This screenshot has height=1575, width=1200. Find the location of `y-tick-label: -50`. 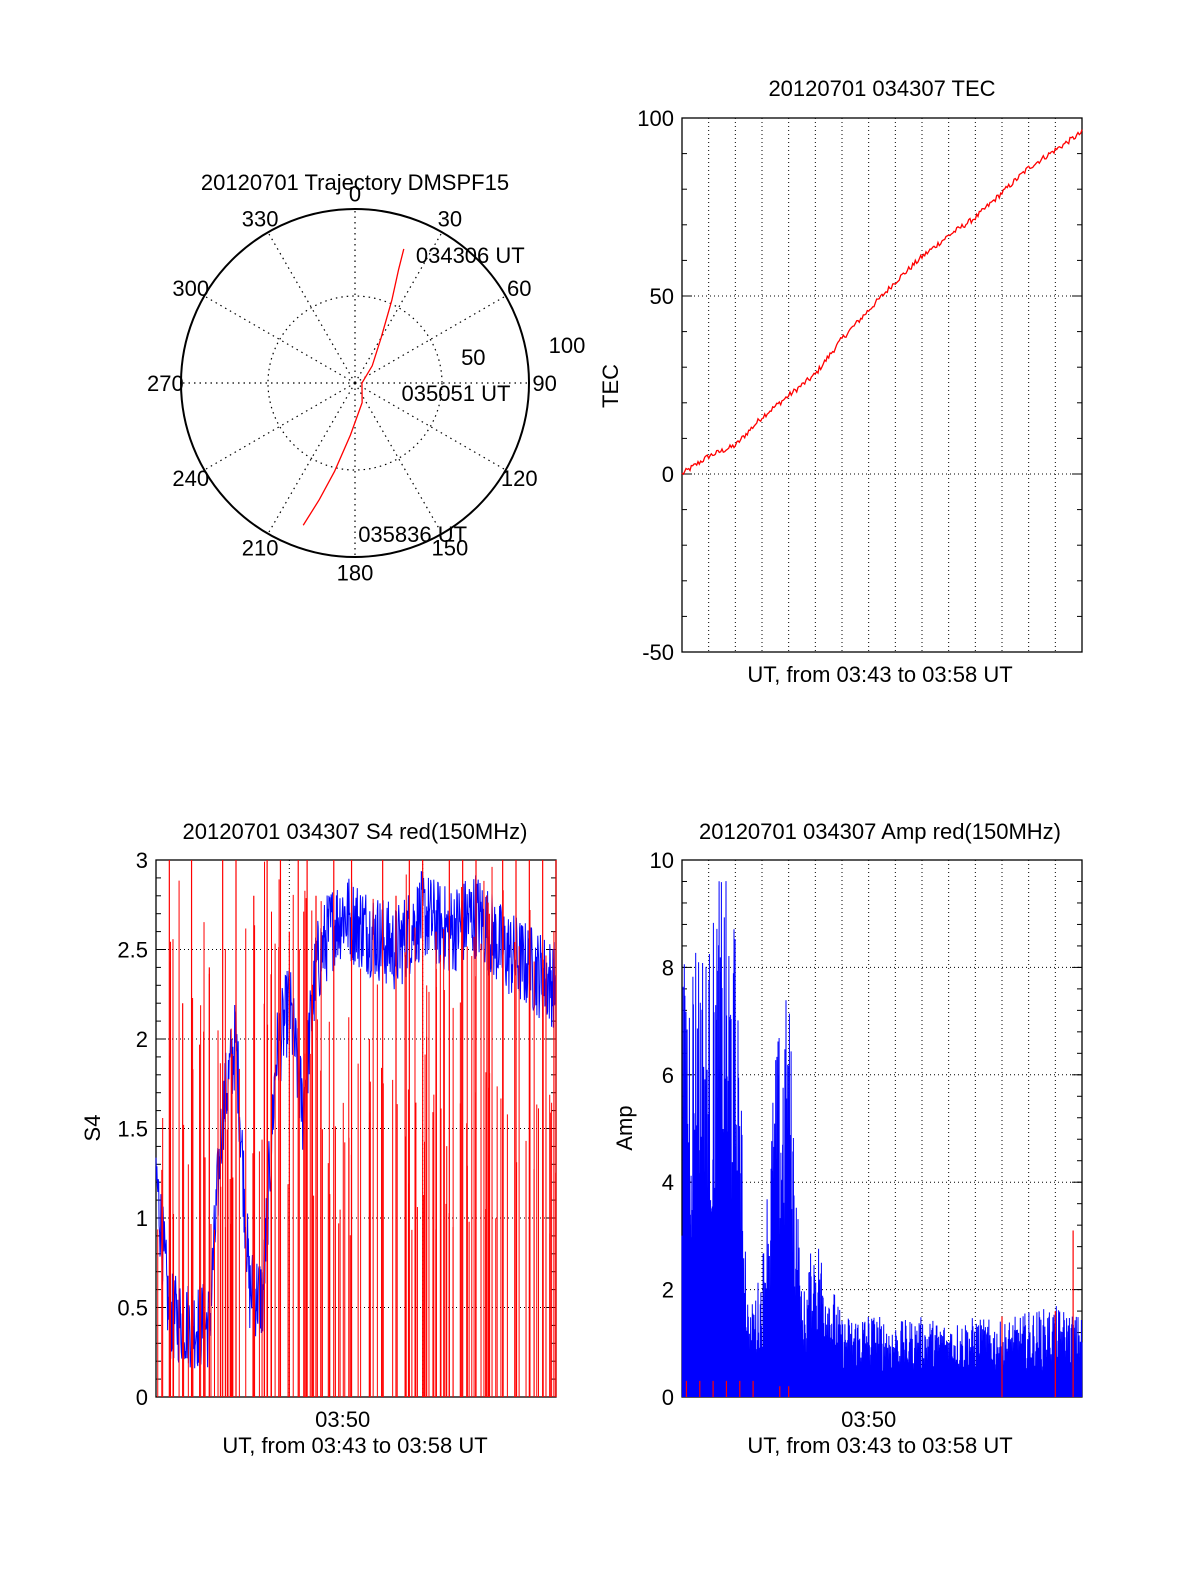

y-tick-label: -50 is located at coordinates (658, 652).